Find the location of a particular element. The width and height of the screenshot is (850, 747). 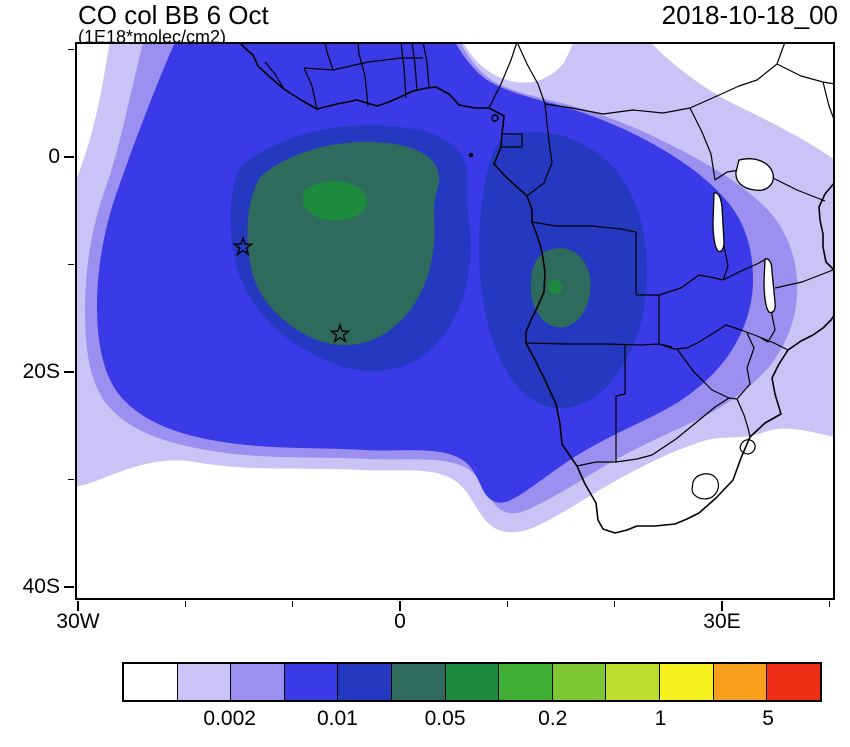

colorbar-tick-label: 0.05 is located at coordinates (445, 718).